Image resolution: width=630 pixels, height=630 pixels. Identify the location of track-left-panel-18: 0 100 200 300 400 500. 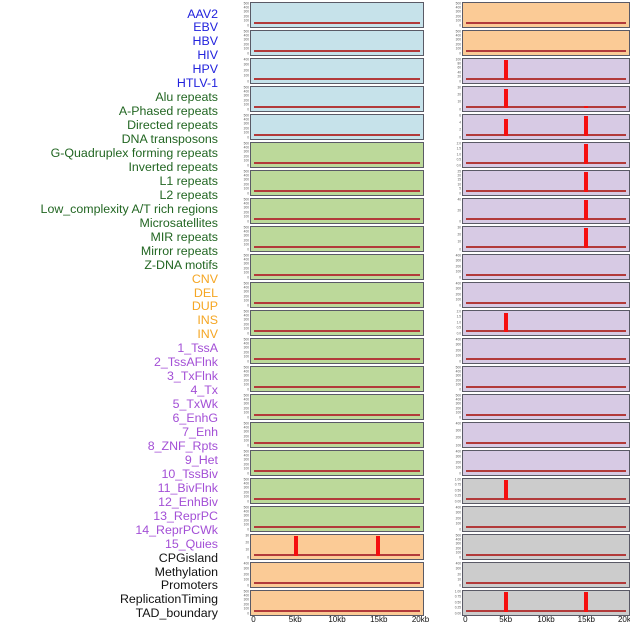
(326, 518).